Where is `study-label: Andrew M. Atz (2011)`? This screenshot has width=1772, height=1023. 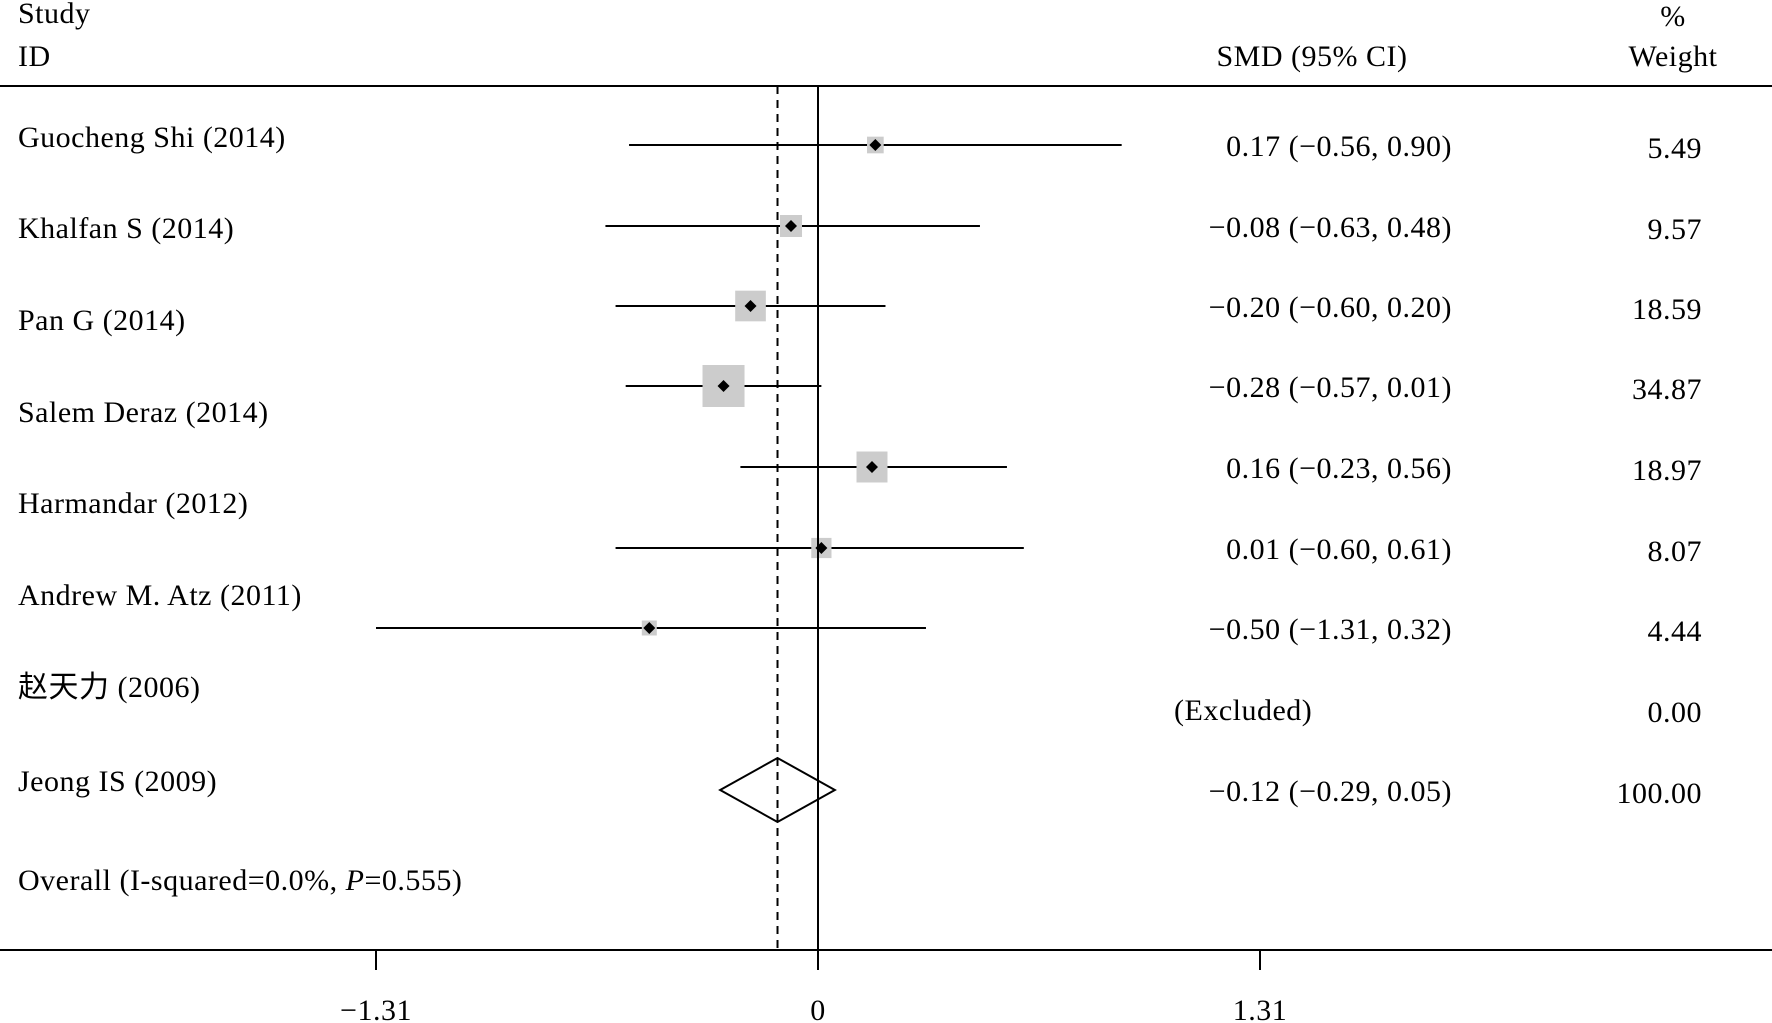 study-label: Andrew M. Atz (2011) is located at coordinates (160, 595).